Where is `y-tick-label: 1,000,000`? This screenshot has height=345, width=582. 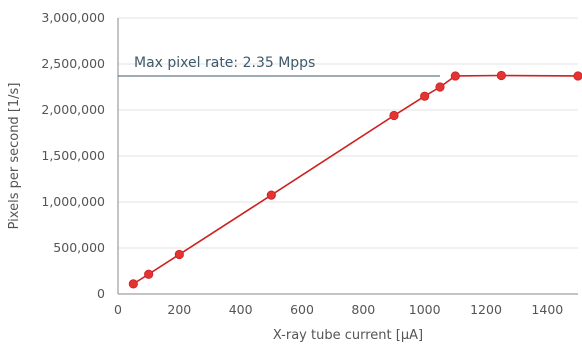
y-tick-label: 1,000,000 is located at coordinates (73, 201).